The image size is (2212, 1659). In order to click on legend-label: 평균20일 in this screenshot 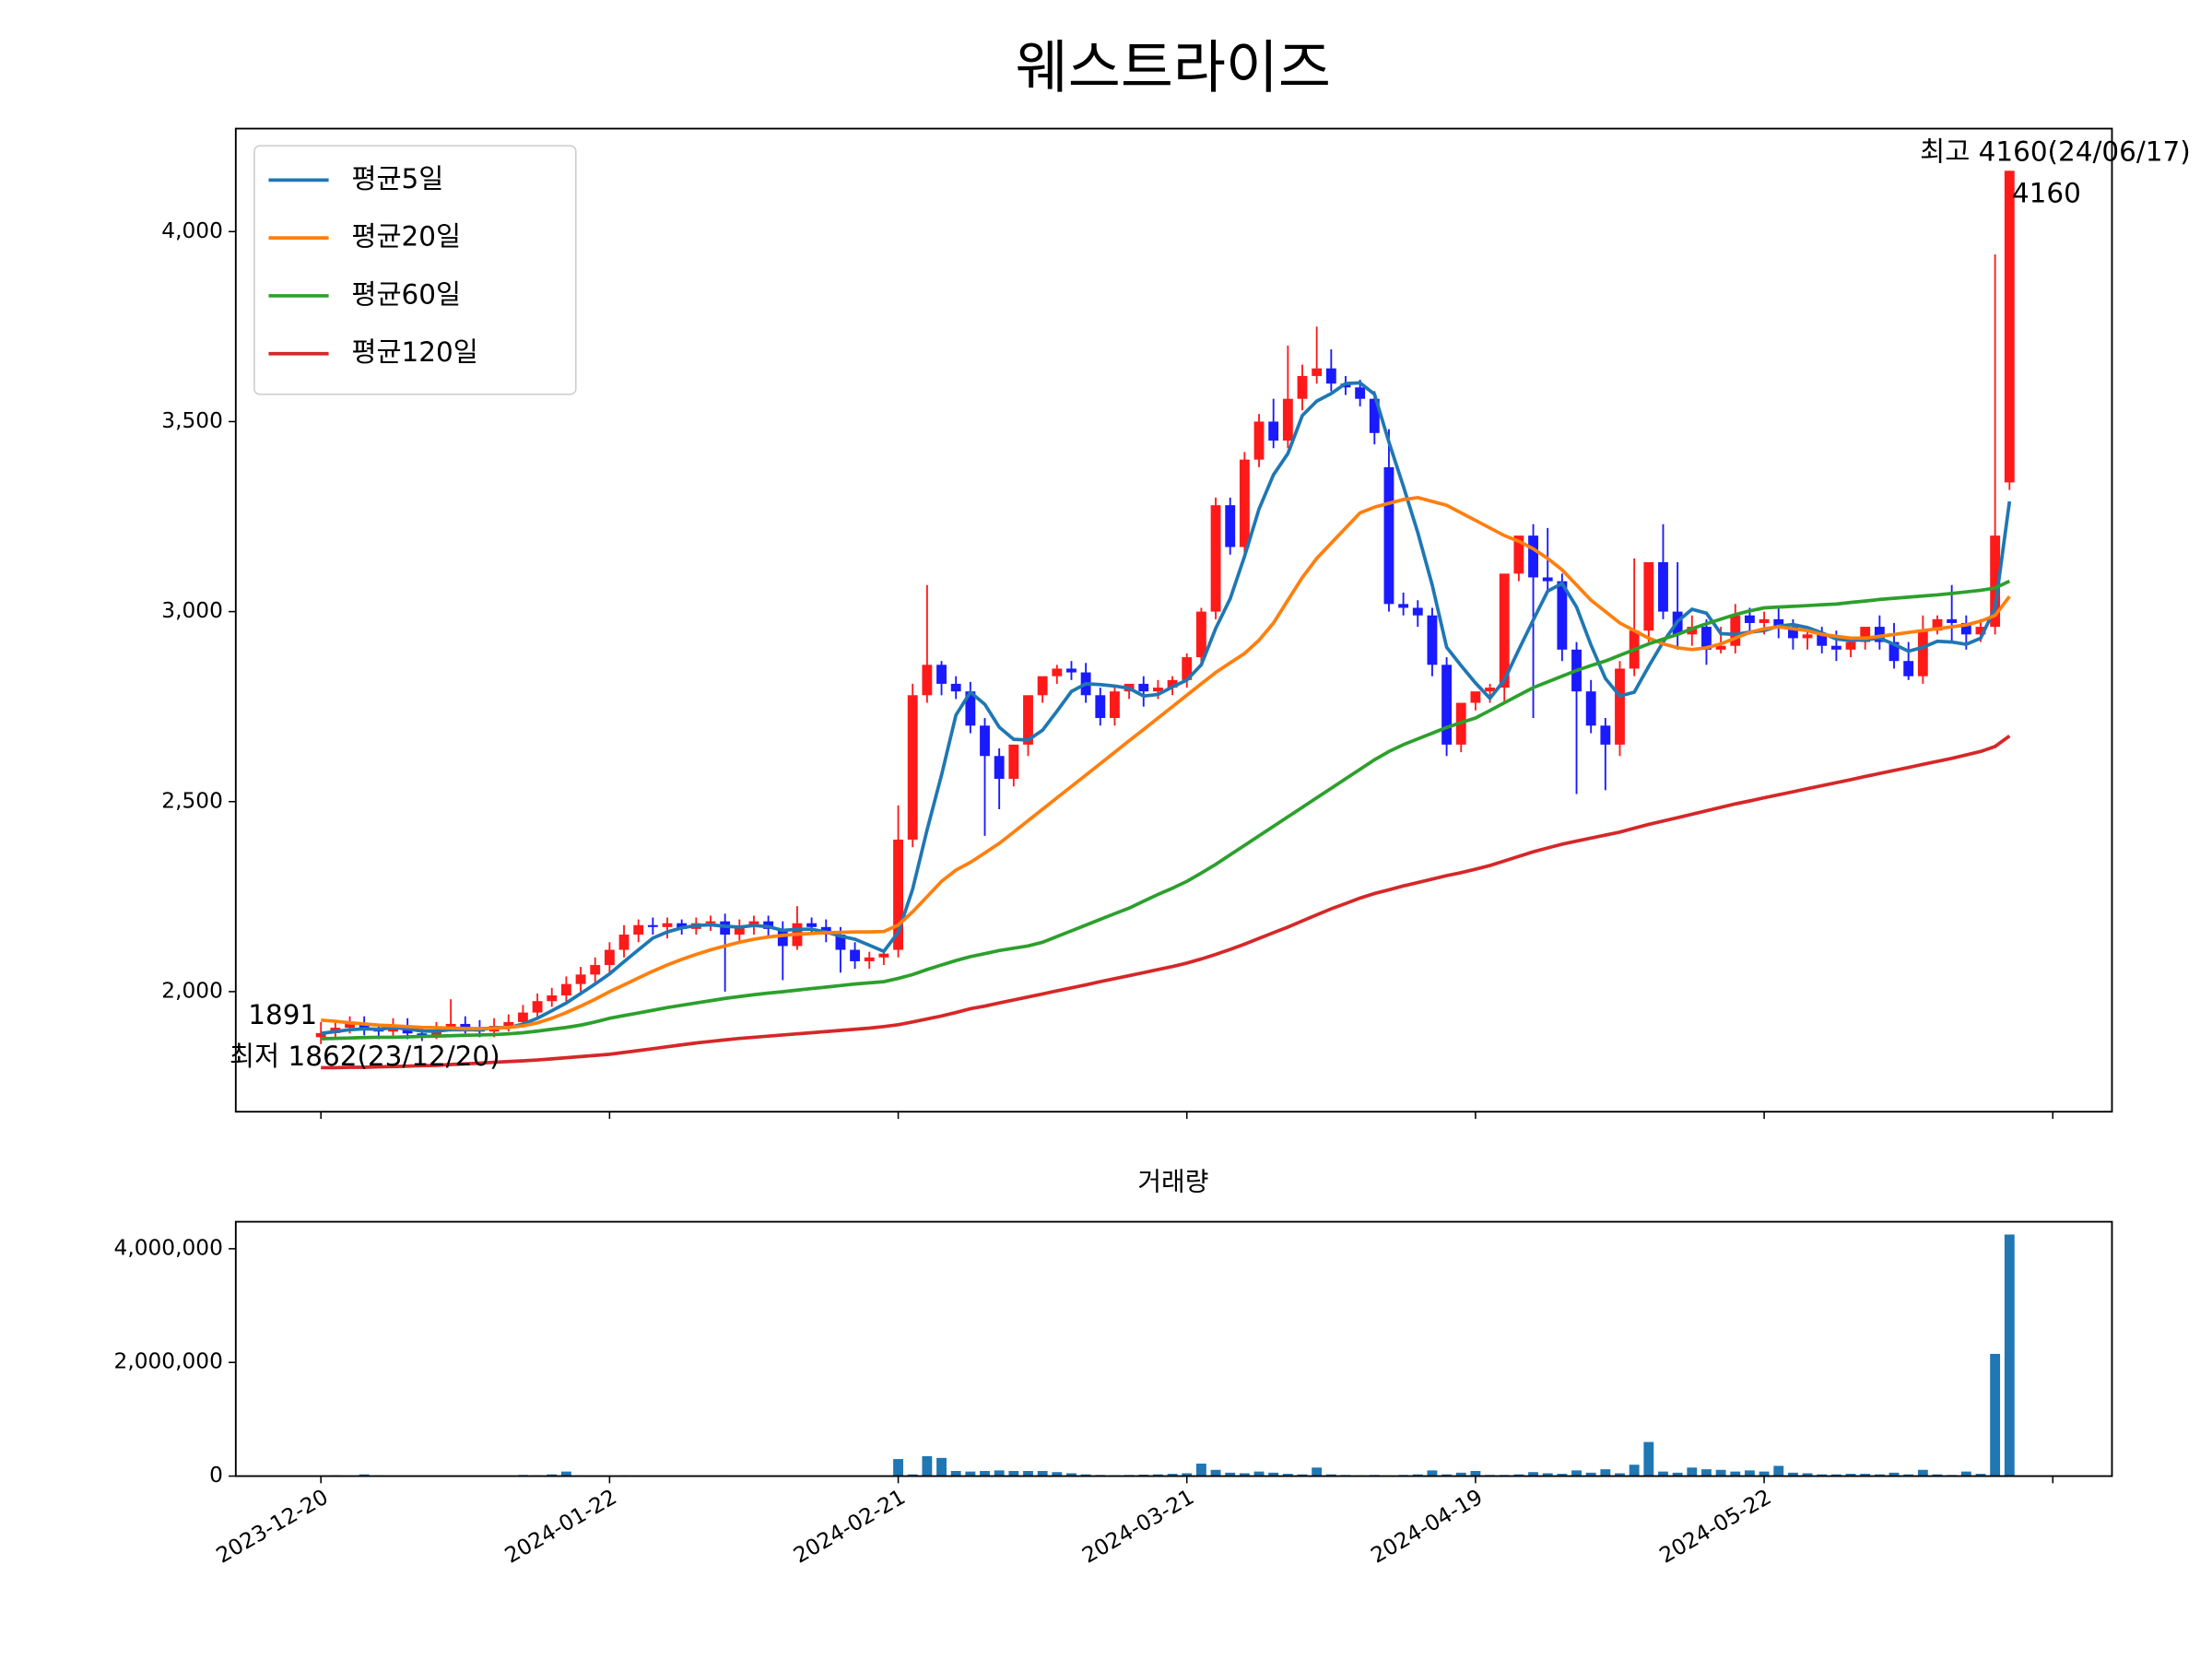, I will do `click(406, 237)`.